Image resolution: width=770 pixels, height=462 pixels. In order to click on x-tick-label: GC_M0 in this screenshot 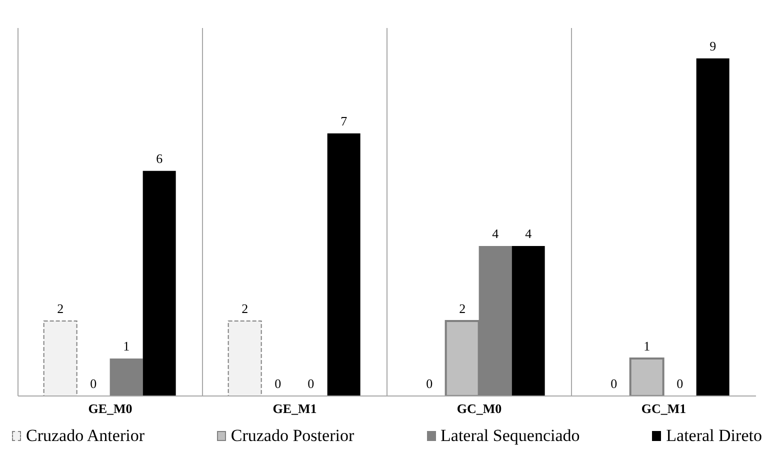, I will do `click(479, 408)`.